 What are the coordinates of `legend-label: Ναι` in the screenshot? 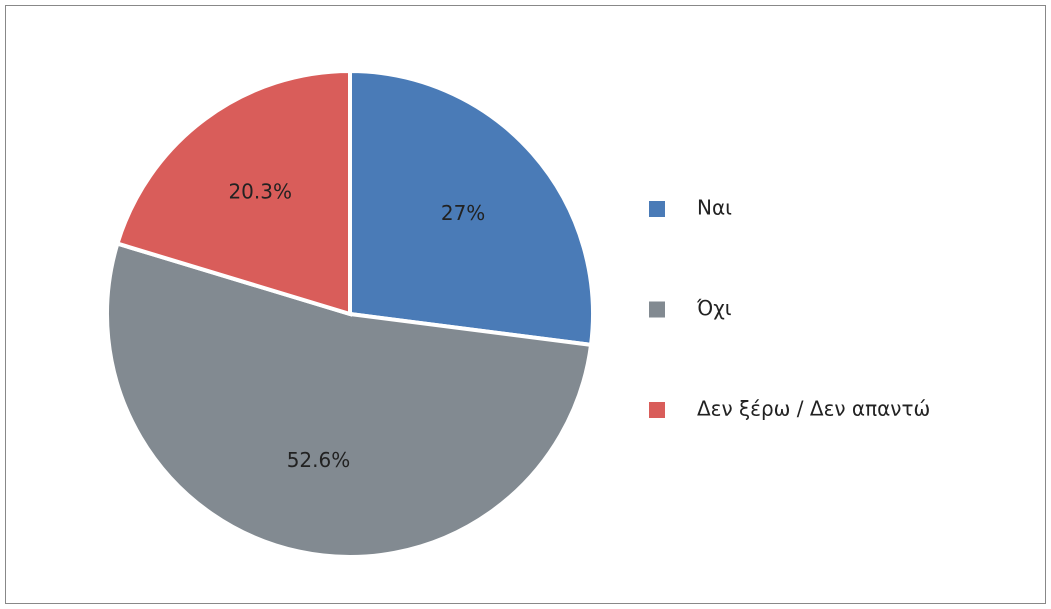 It's located at (714, 208).